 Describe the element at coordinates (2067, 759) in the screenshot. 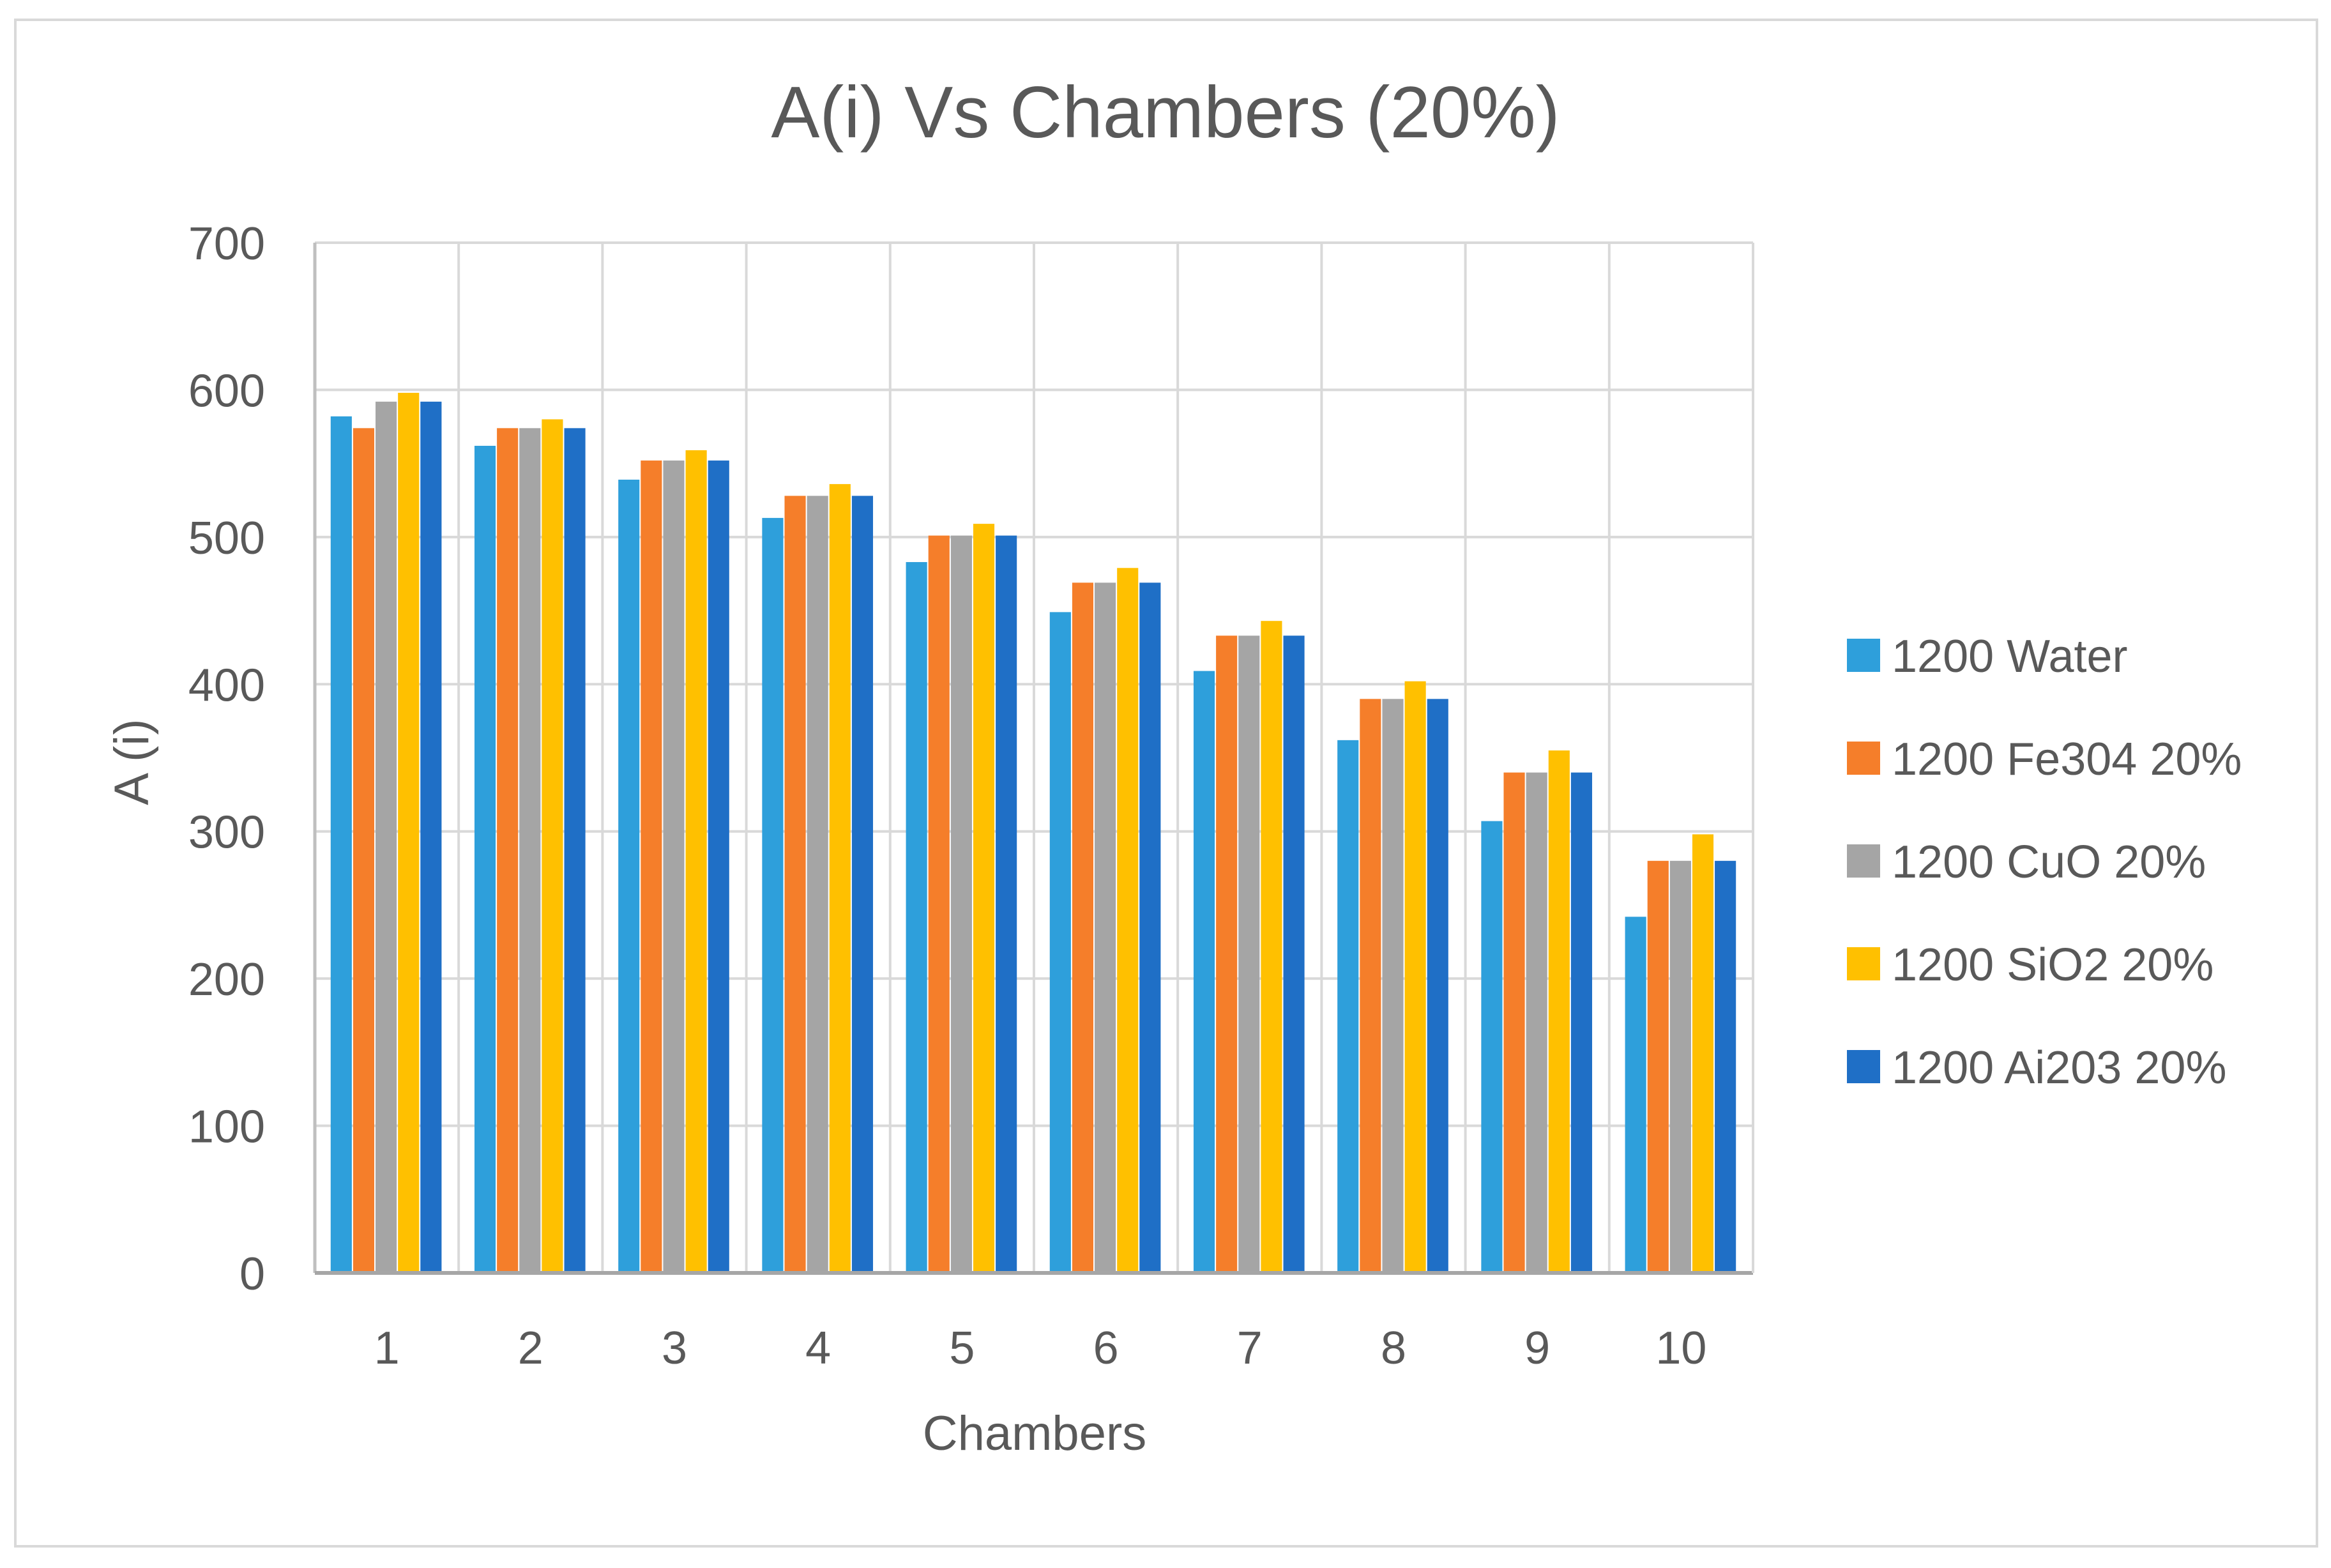

I see `legend-label: 1200 Fe304 20%` at that location.